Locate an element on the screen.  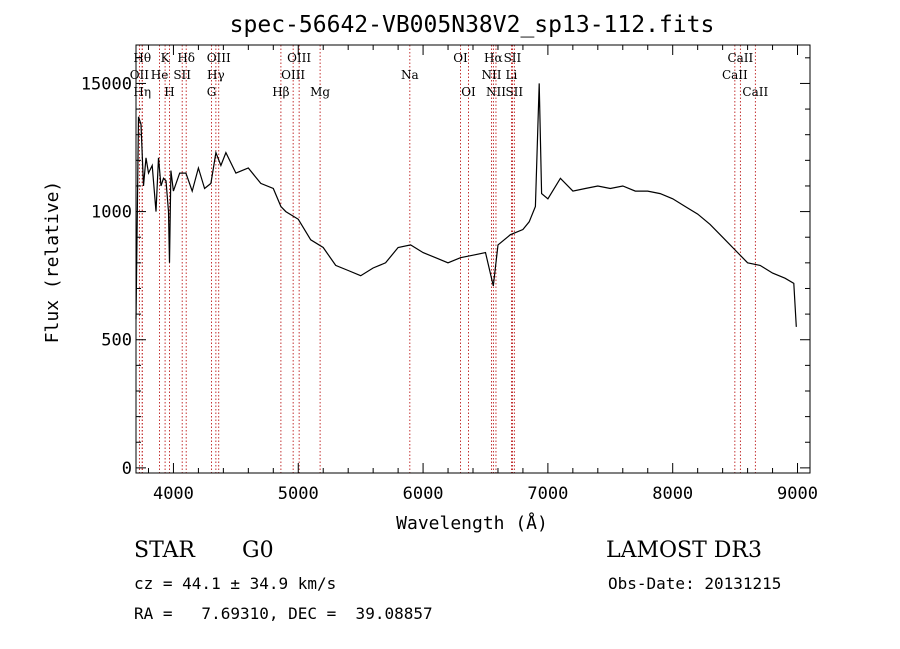
marker-label-21: SII is located at coordinates (513, 58).